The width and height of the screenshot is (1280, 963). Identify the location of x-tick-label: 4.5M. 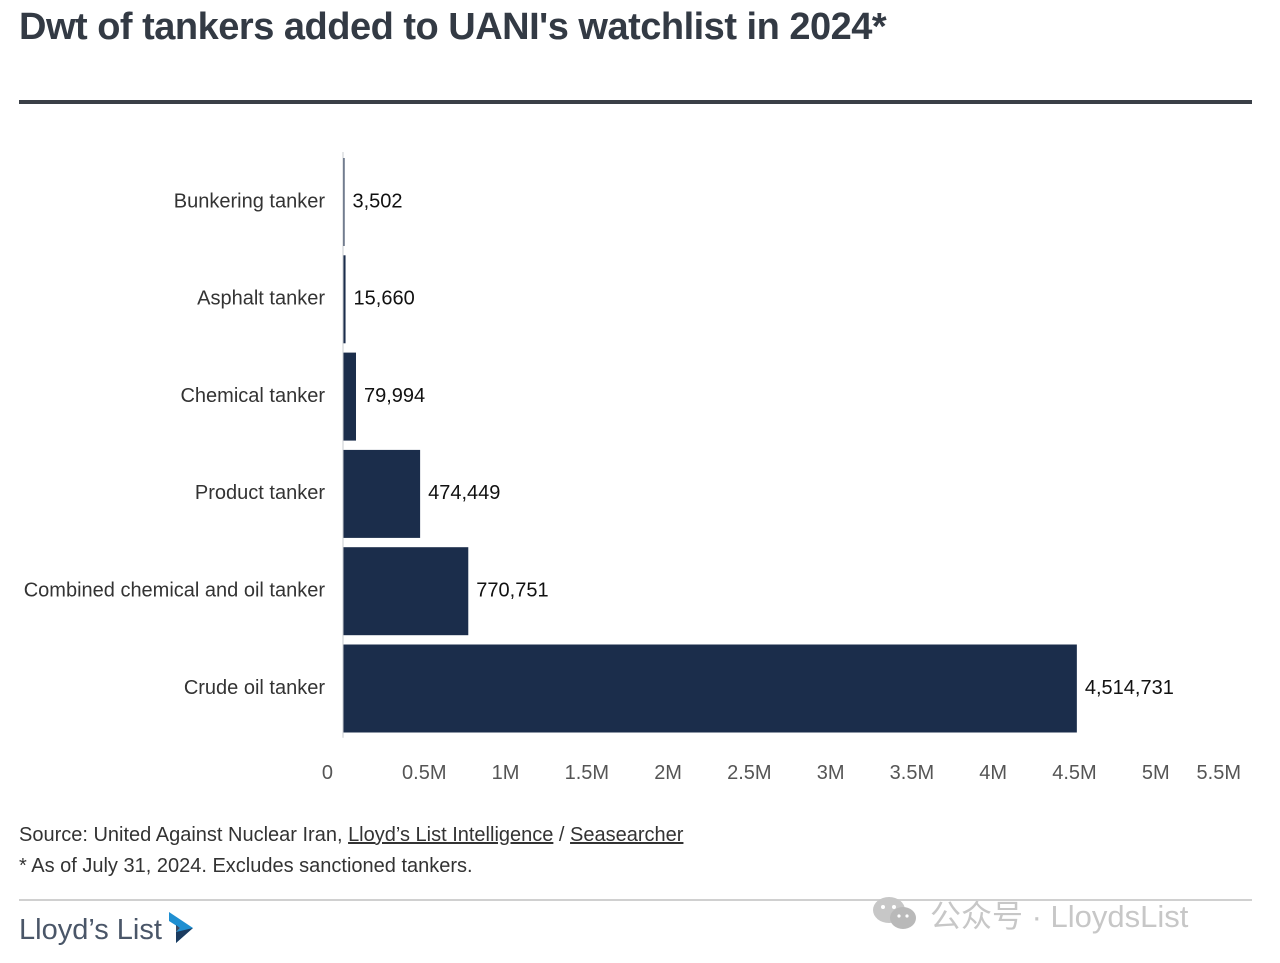
(1074, 773).